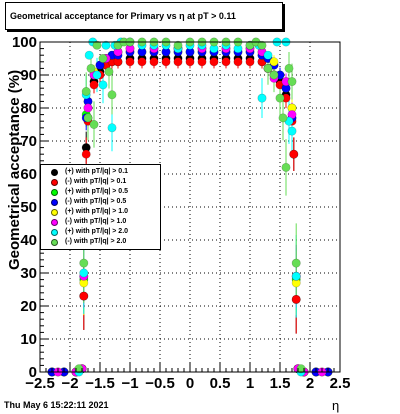  Describe the element at coordinates (129, 383) in the screenshot. I see `x-tick-label: −1` at that location.